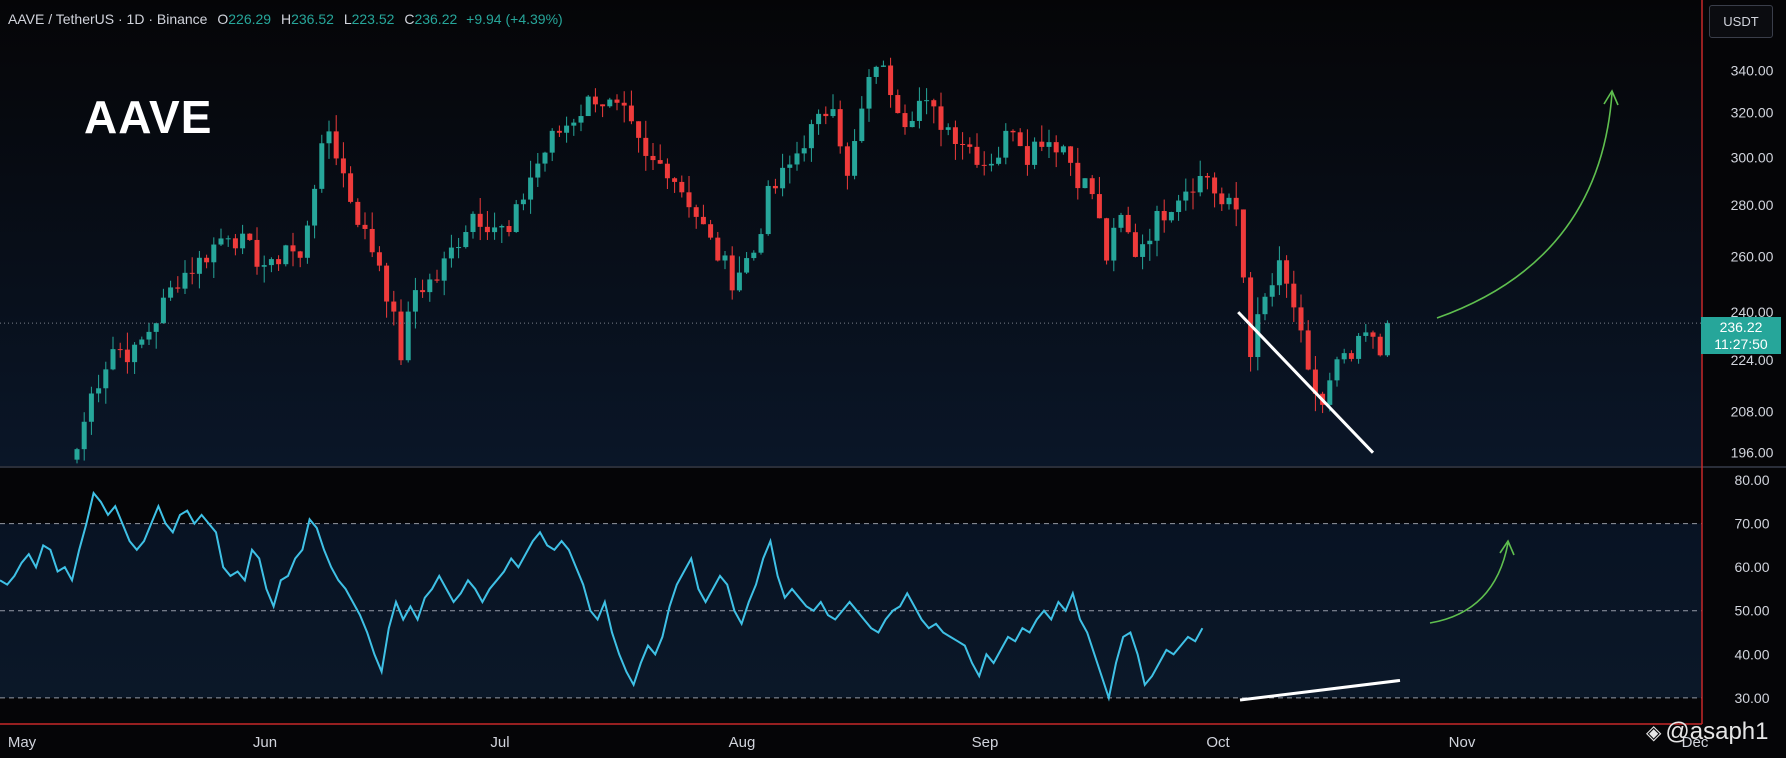 The height and width of the screenshot is (758, 1786). I want to click on overlay-title: AAVE, so click(148, 117).